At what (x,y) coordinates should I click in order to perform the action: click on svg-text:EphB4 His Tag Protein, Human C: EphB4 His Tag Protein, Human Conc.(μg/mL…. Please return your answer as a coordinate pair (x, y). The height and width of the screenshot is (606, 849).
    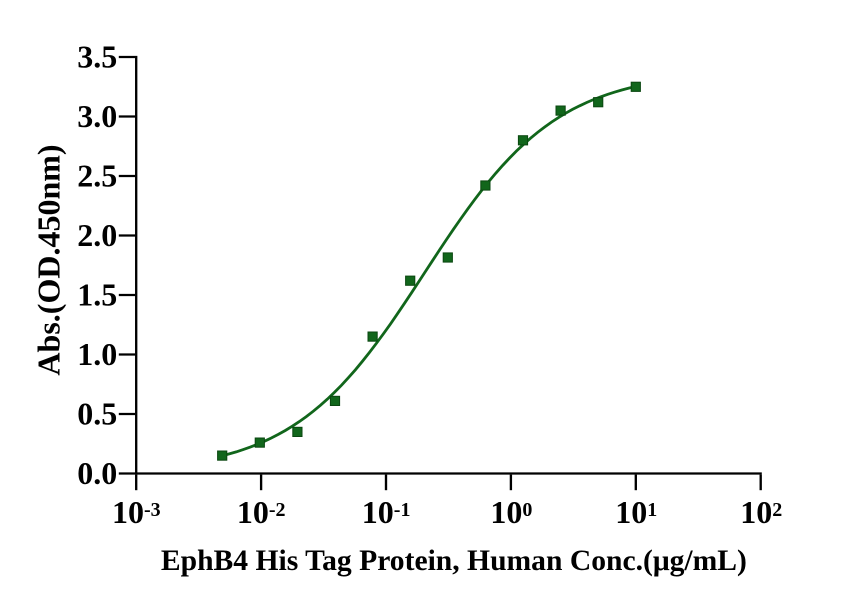
    Looking at the image, I should click on (454, 561).